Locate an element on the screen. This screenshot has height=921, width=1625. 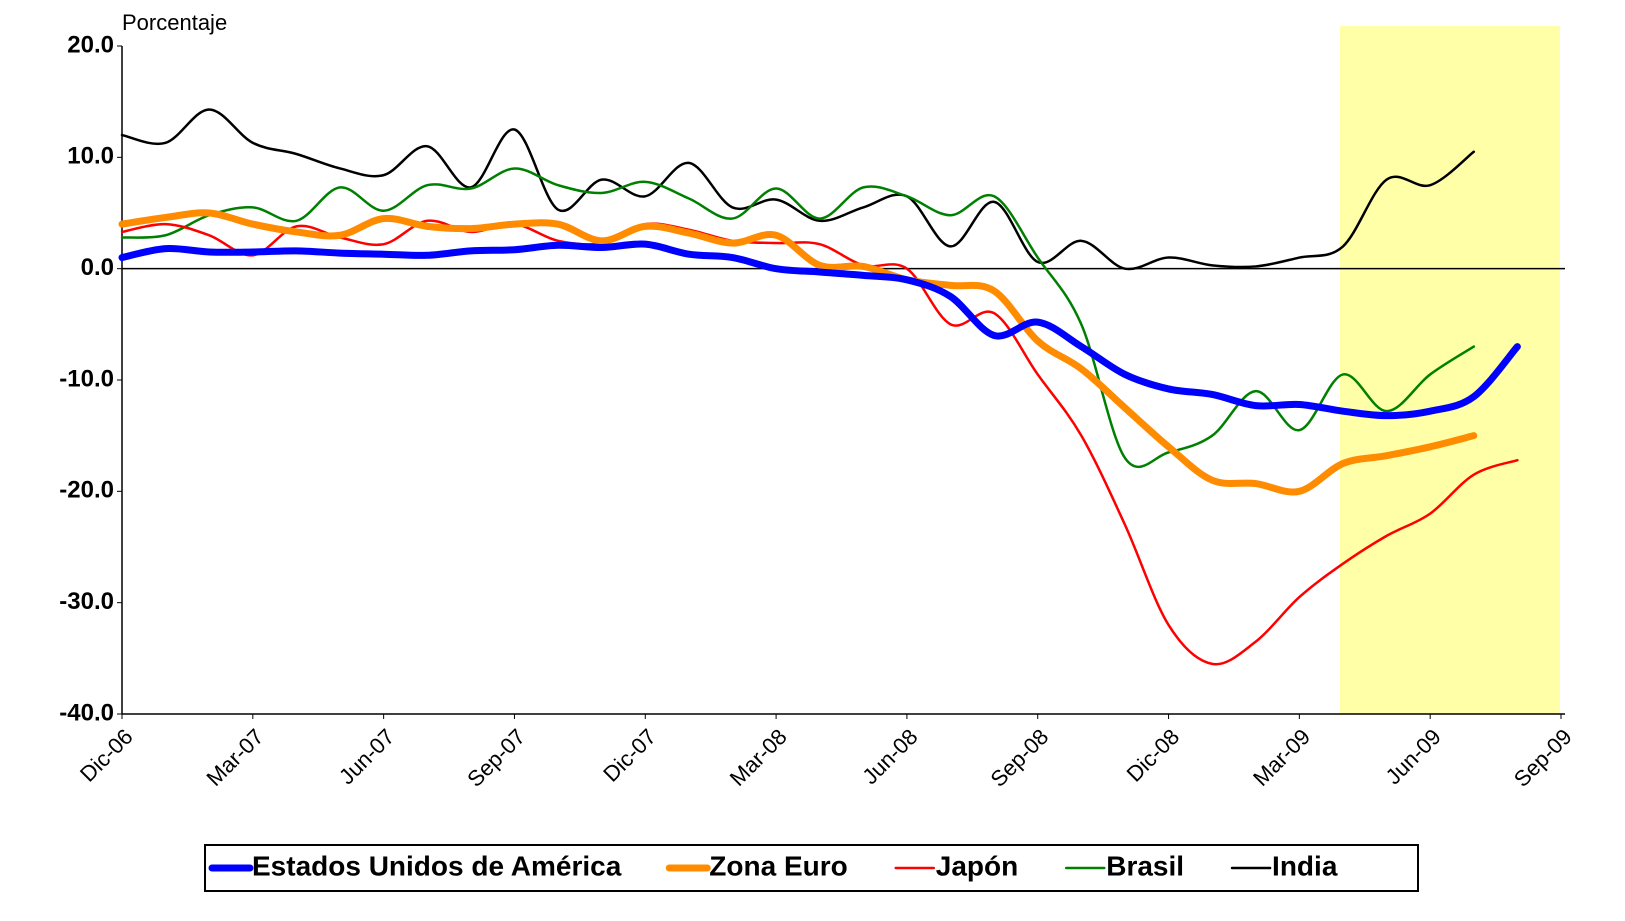
x-tick-label: Sep-07 is located at coordinates (496, 758).